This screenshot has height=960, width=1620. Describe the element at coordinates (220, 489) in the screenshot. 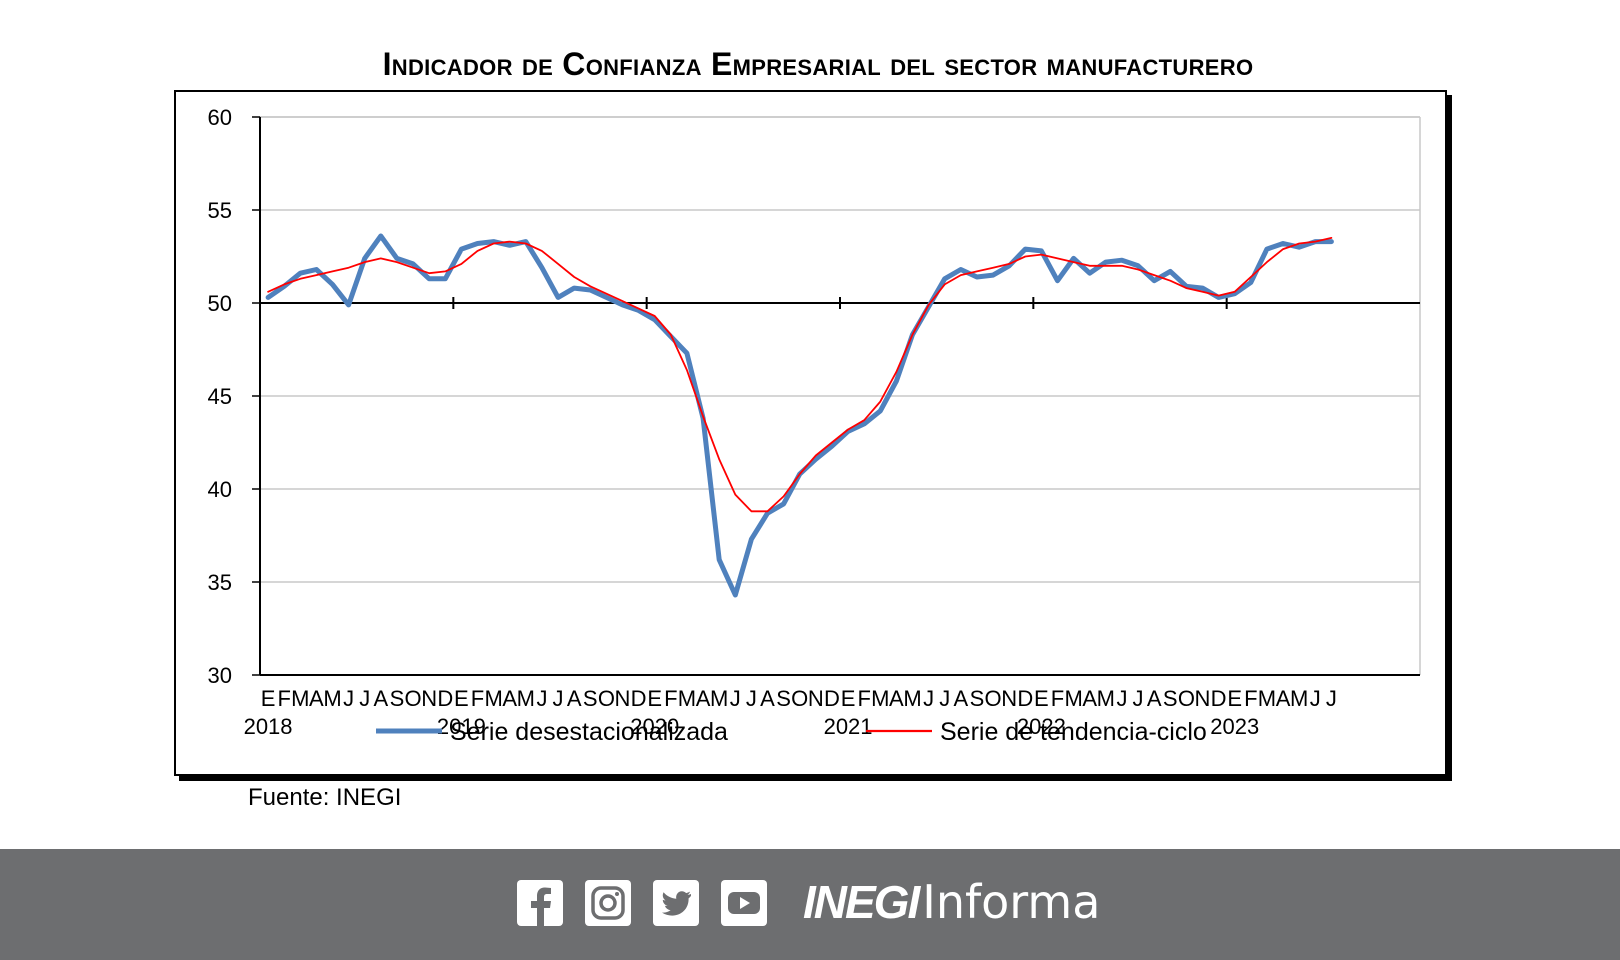

I see `y-tick-label: 40` at that location.